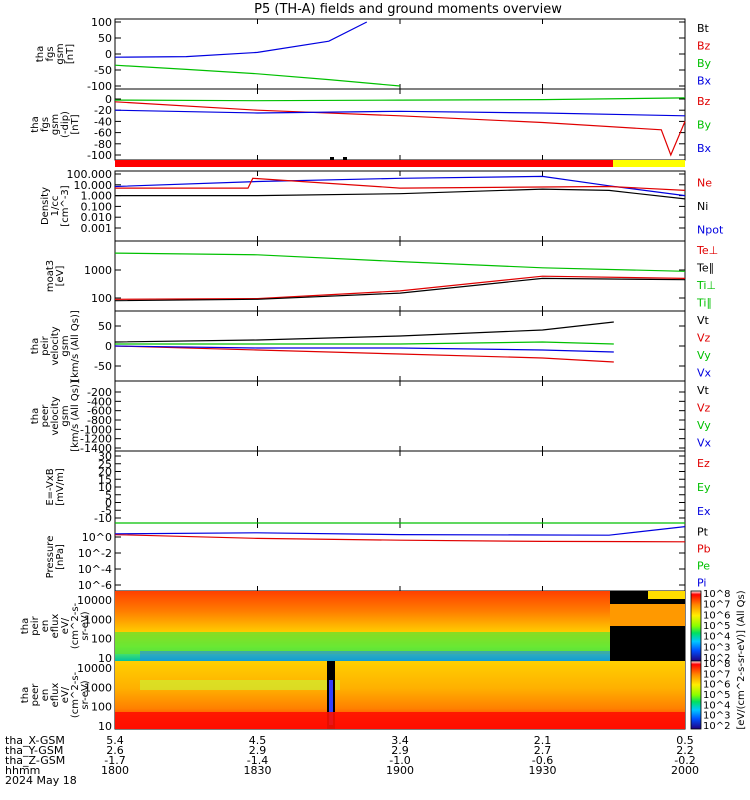 The width and height of the screenshot is (750, 800). Describe the element at coordinates (65, 625) in the screenshot. I see `y-axis-label: eV/` at that location.